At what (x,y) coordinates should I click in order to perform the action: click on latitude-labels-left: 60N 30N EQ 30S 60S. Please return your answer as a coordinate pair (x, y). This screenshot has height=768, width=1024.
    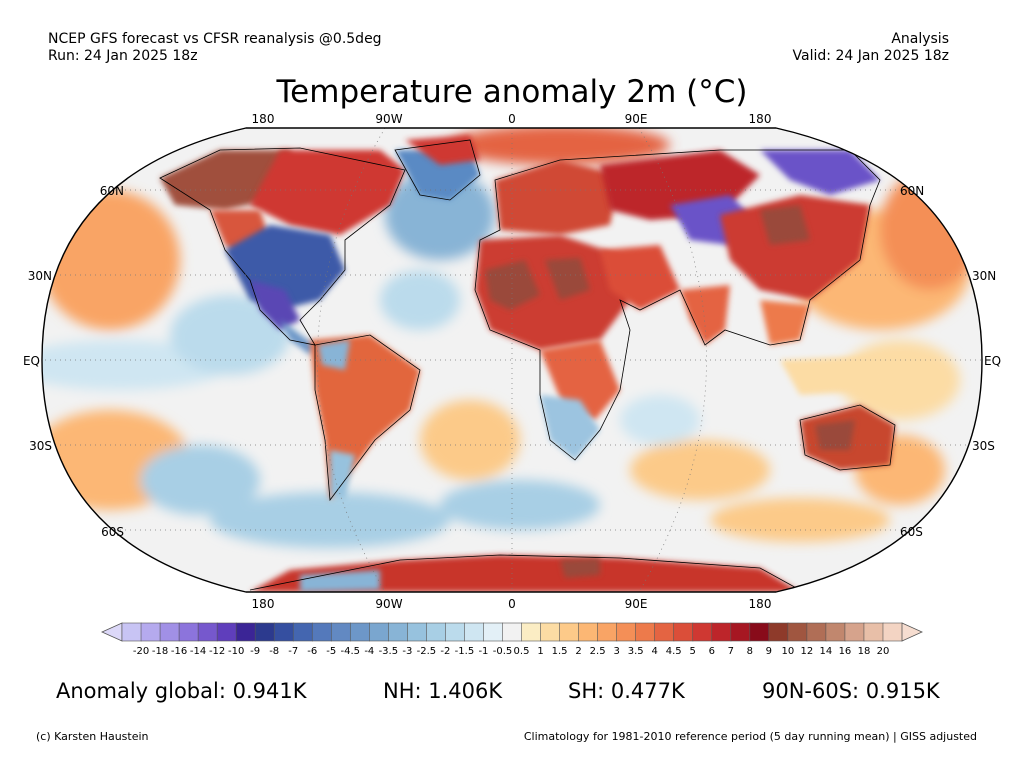
    Looking at the image, I should click on (73, 361).